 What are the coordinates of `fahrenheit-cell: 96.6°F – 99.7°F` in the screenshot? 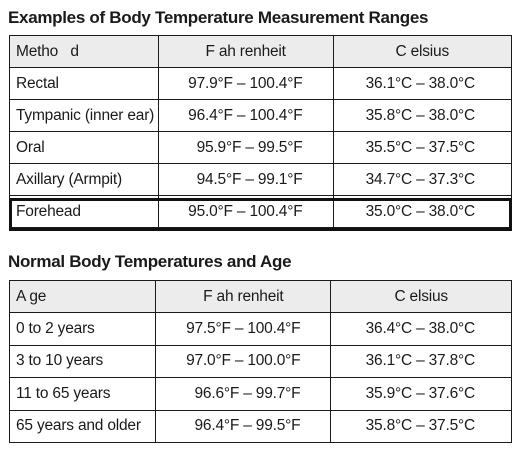 It's located at (243, 394).